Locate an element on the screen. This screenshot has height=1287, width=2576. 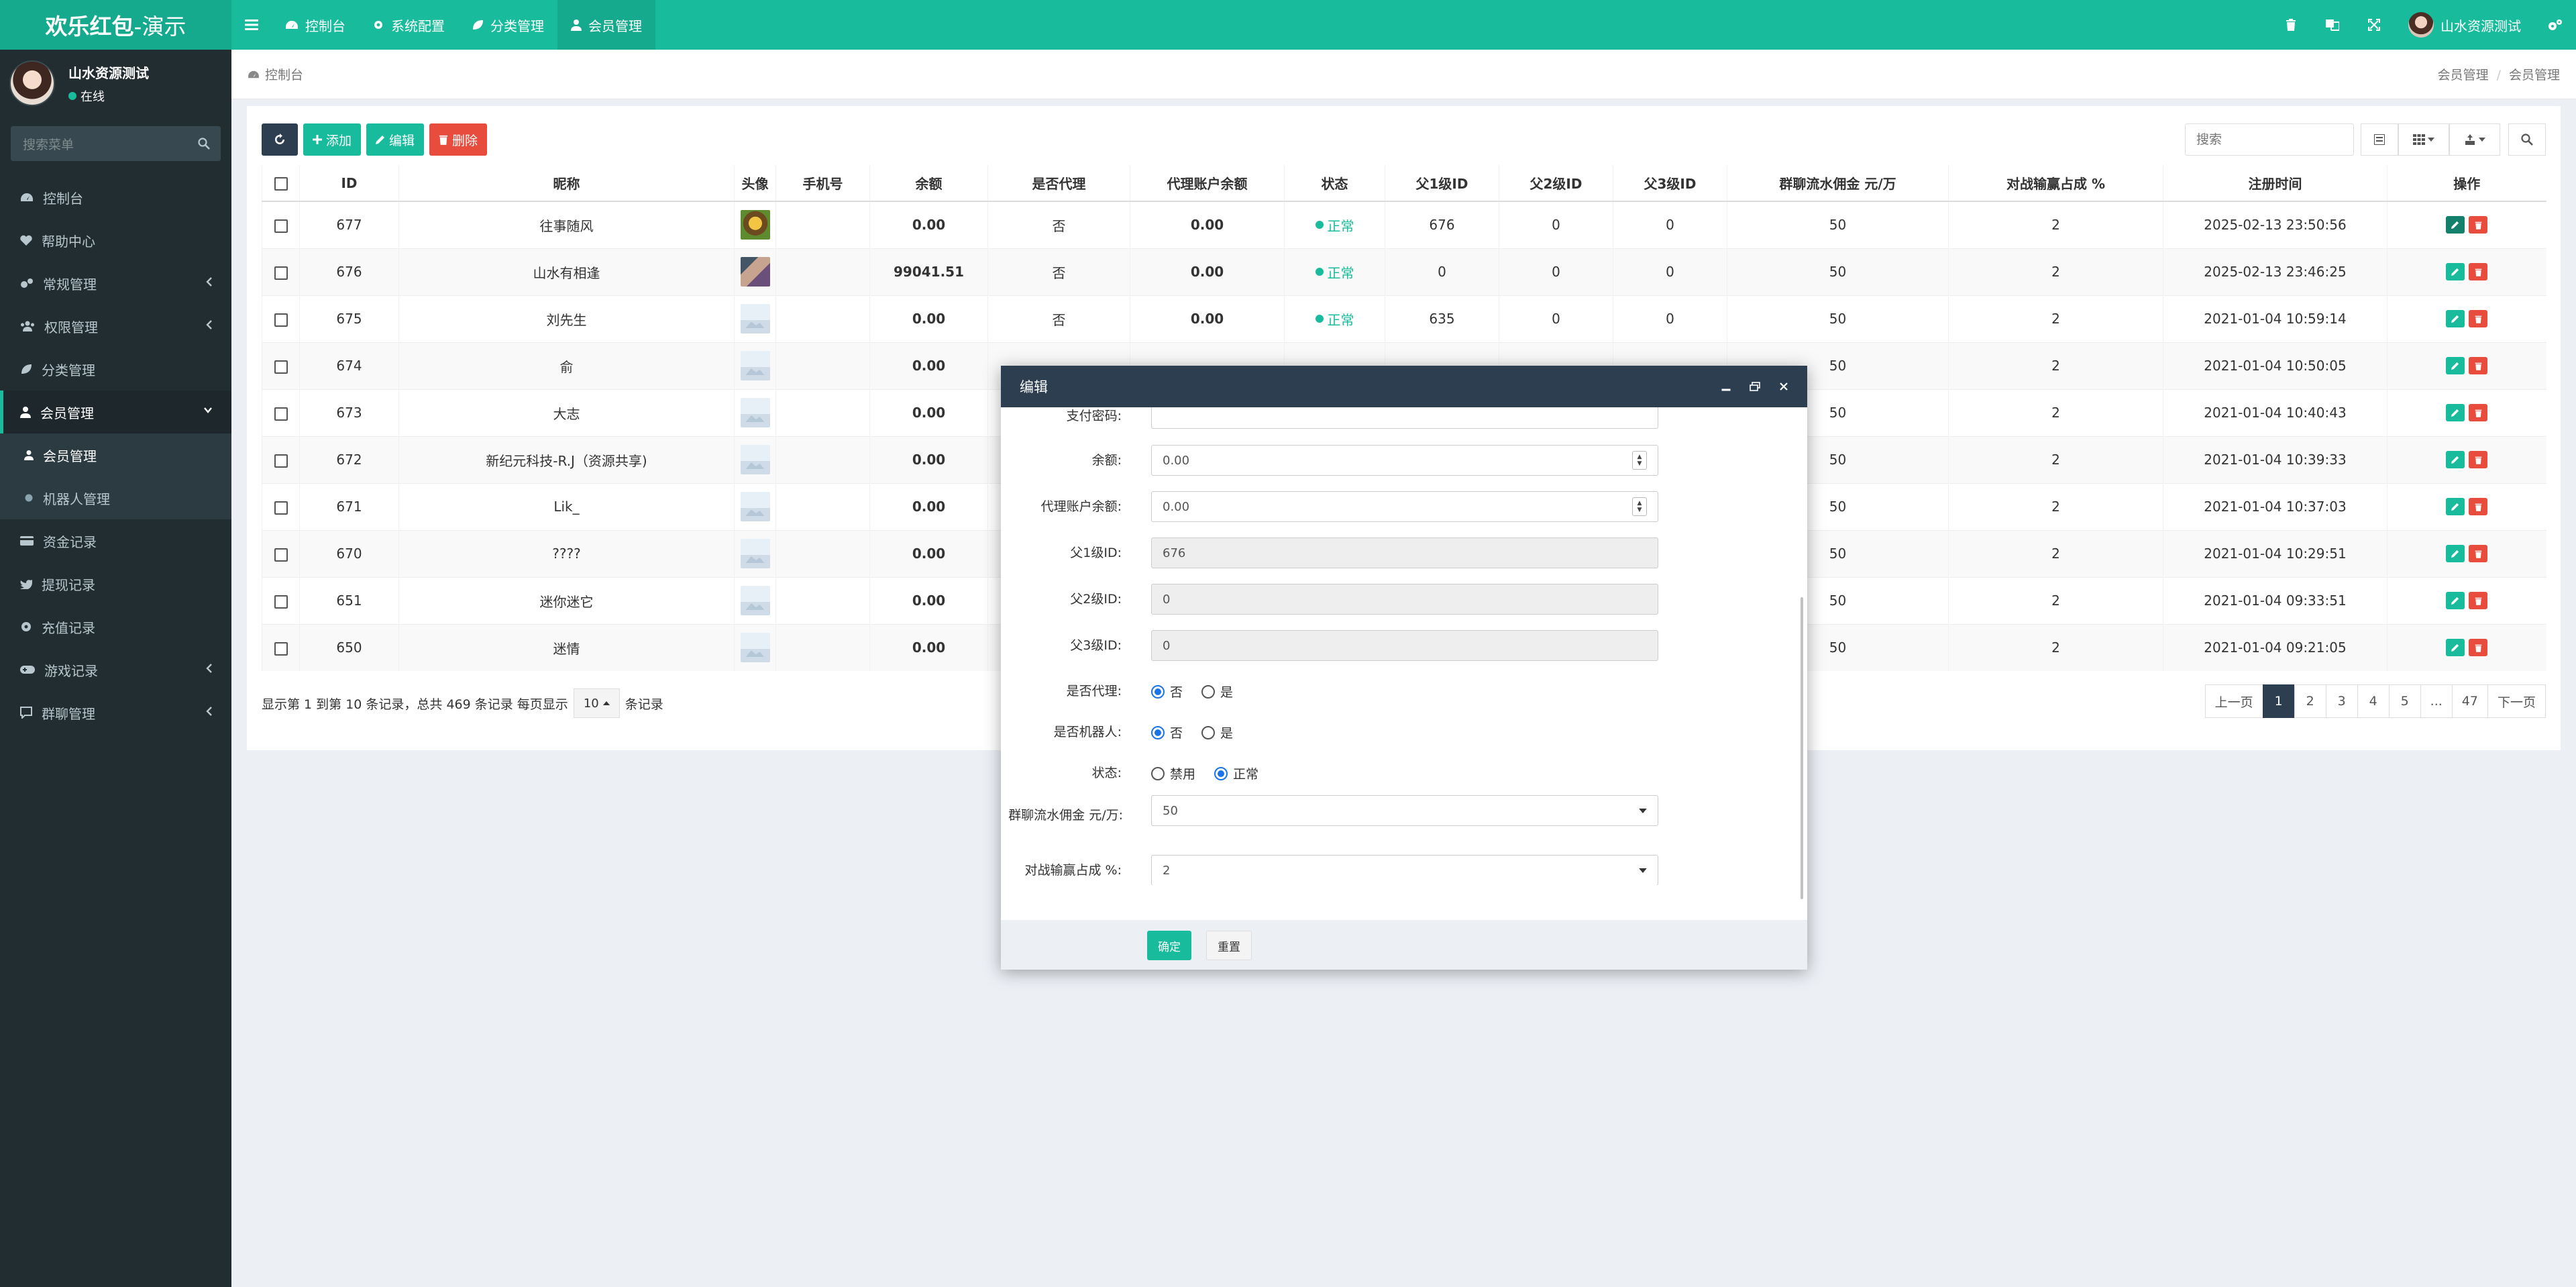
column-header: 余额 is located at coordinates (928, 183).